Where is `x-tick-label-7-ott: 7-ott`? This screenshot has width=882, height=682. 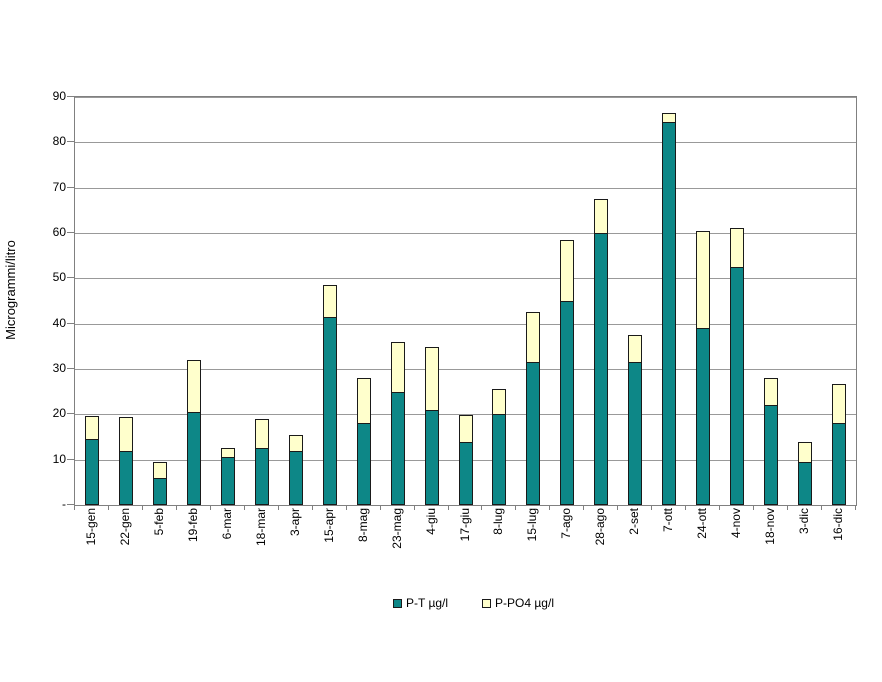
x-tick-label-7-ott: 7-ott is located at coordinates (668, 520).